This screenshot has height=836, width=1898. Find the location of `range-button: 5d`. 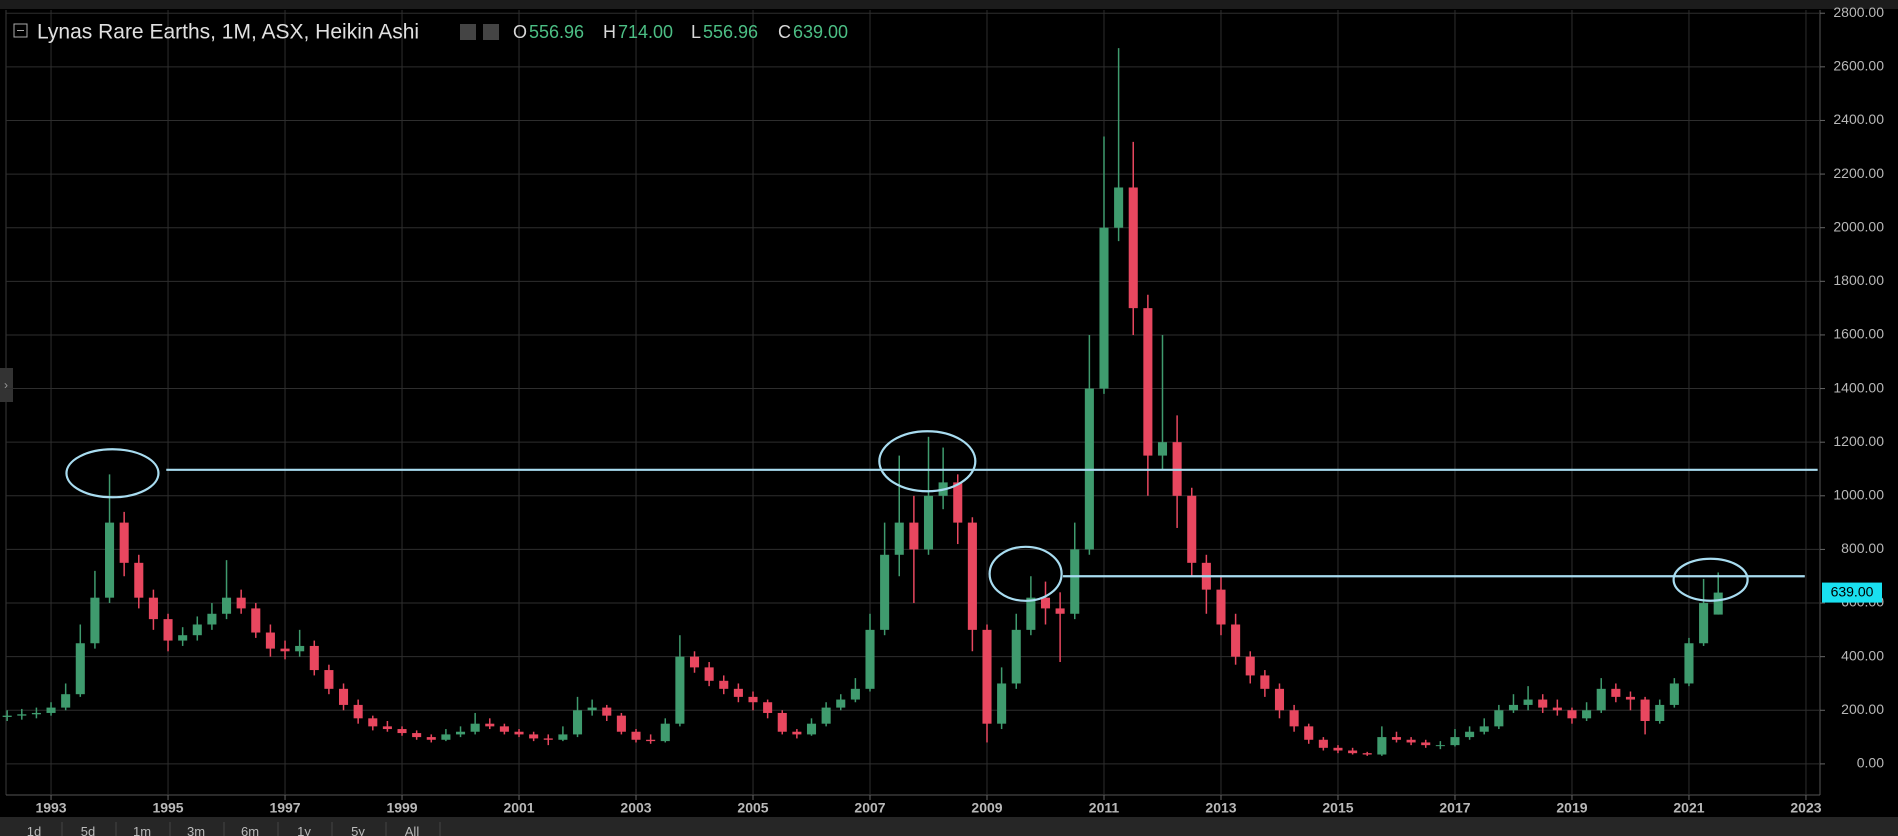

range-button: 5d is located at coordinates (88, 830).